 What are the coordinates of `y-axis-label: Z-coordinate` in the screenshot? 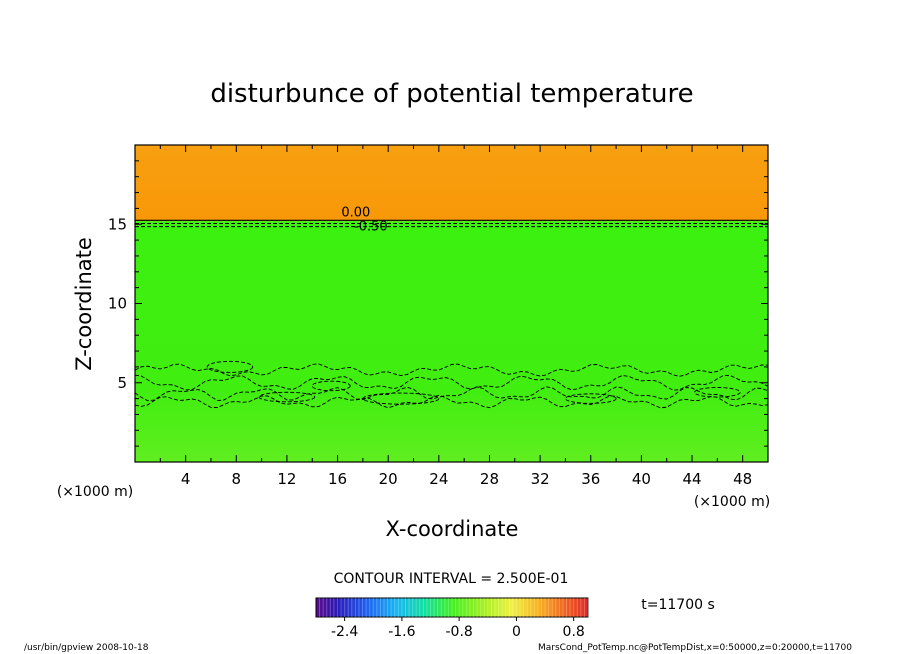 It's located at (84, 304).